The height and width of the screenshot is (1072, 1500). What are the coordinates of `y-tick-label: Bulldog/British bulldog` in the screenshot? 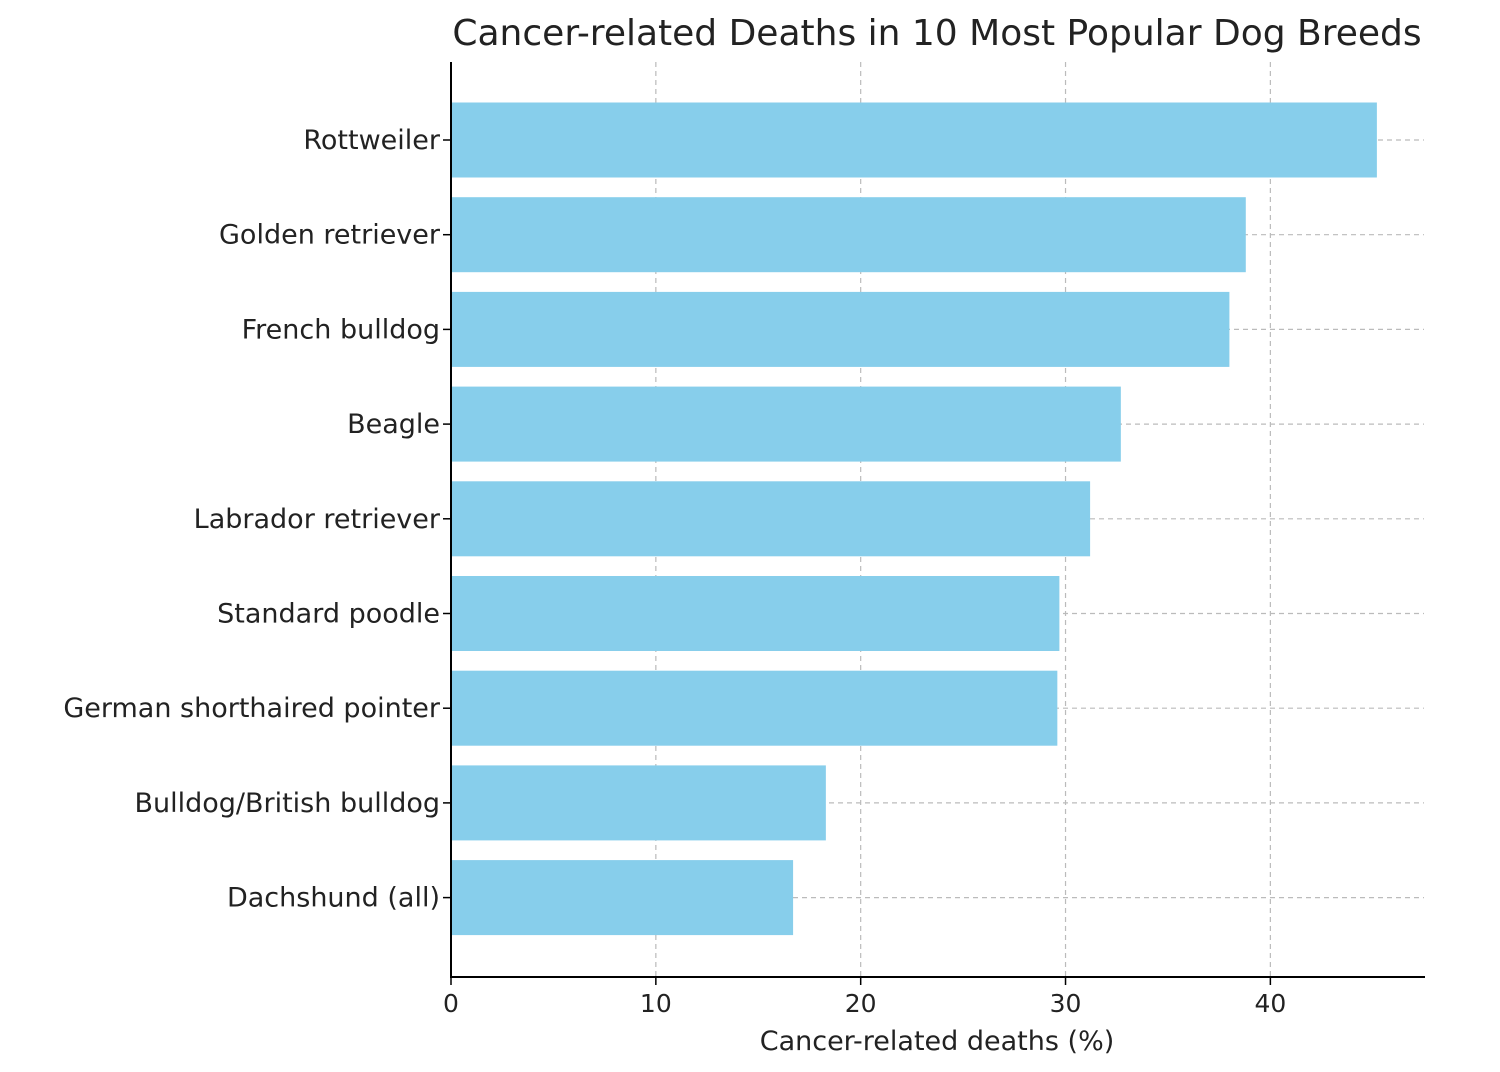 It's located at (287, 803).